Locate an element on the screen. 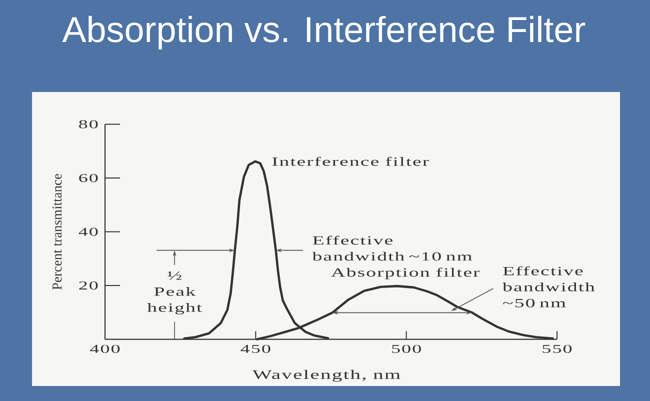 This screenshot has height=401, width=650. series-label: Interference filter is located at coordinates (350, 161).